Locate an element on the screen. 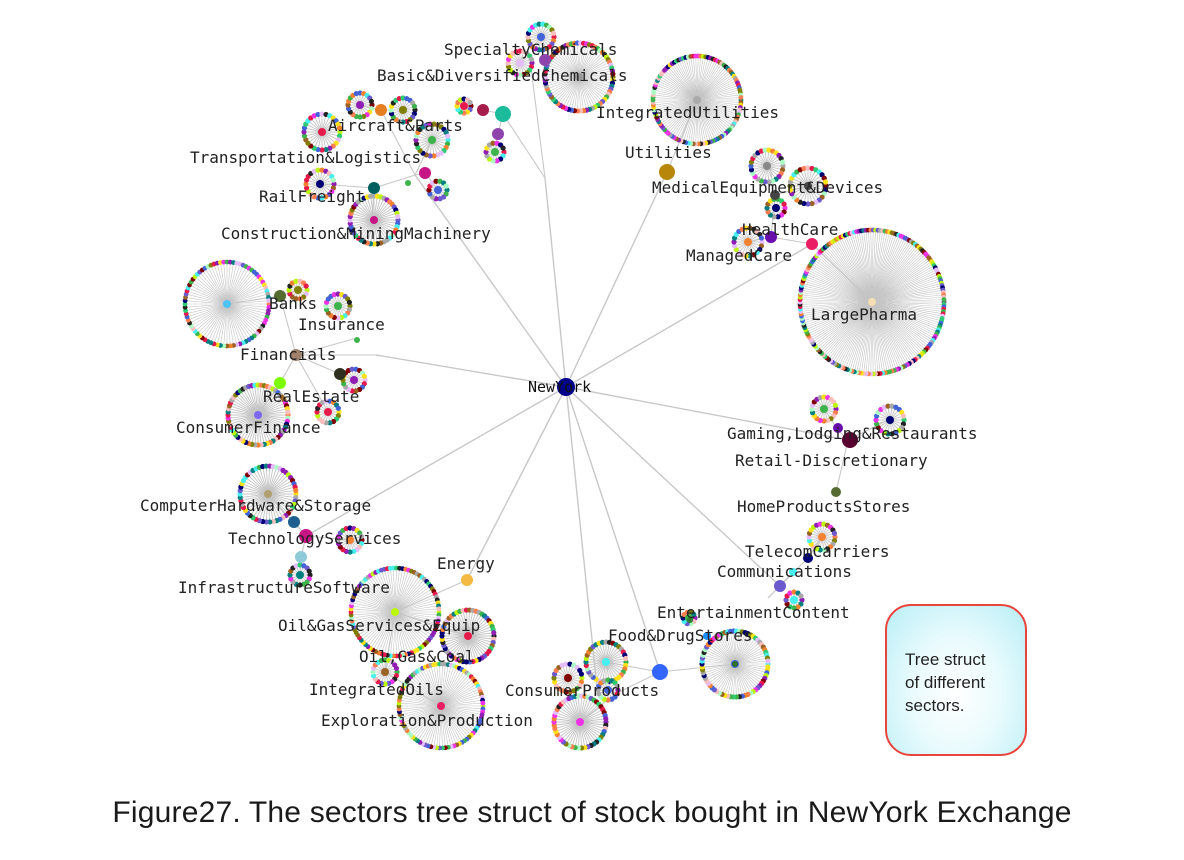 Image resolution: width=1184 pixels, height=860 pixels. sector-label: ManagedCare is located at coordinates (739, 255).